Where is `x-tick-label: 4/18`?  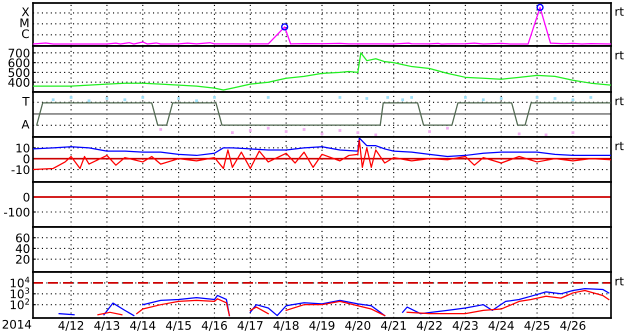
x-tick-label: 4/18 is located at coordinates (286, 325).